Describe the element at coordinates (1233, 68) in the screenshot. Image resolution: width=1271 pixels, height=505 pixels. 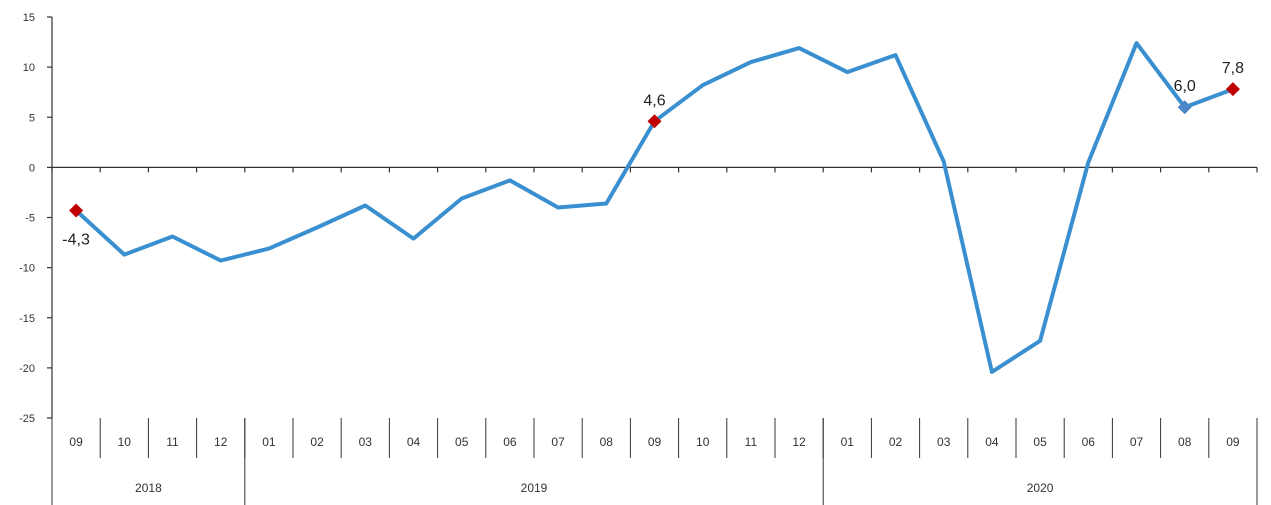
I see `data-label: 7,8` at that location.